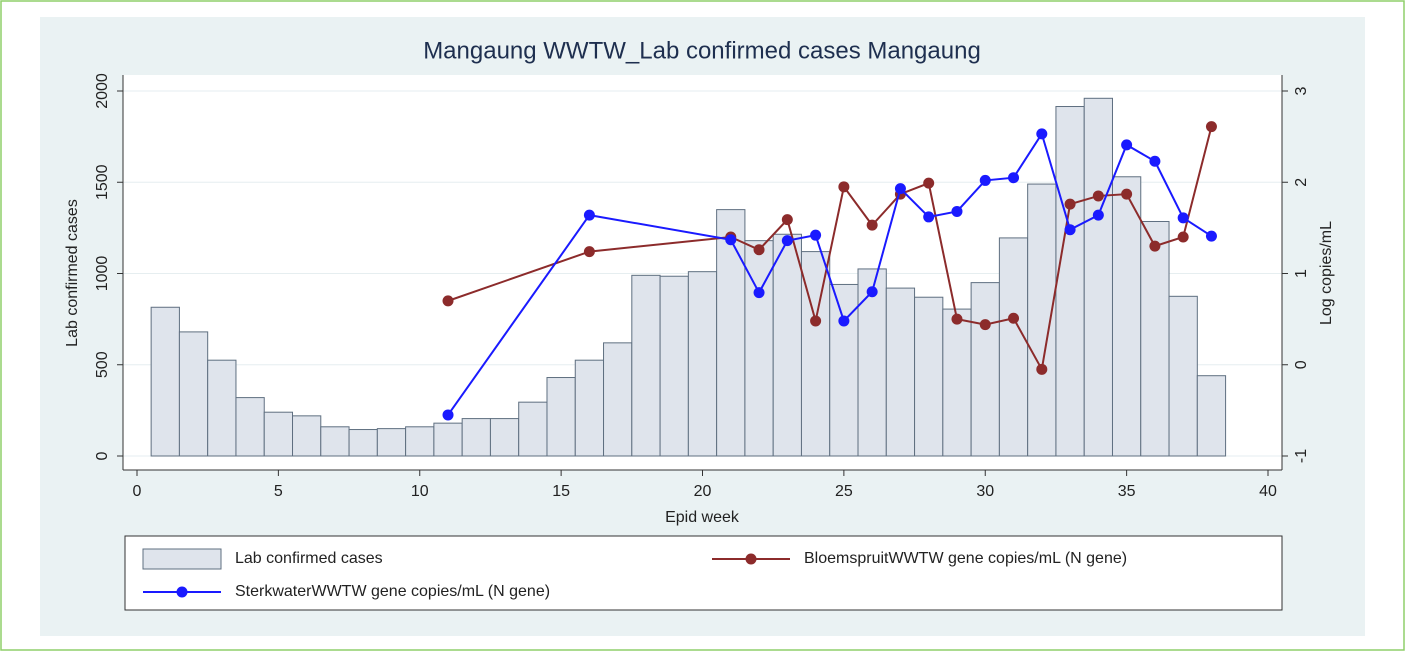  Describe the element at coordinates (1268, 491) in the screenshot. I see `x-tick-label: 40` at that location.